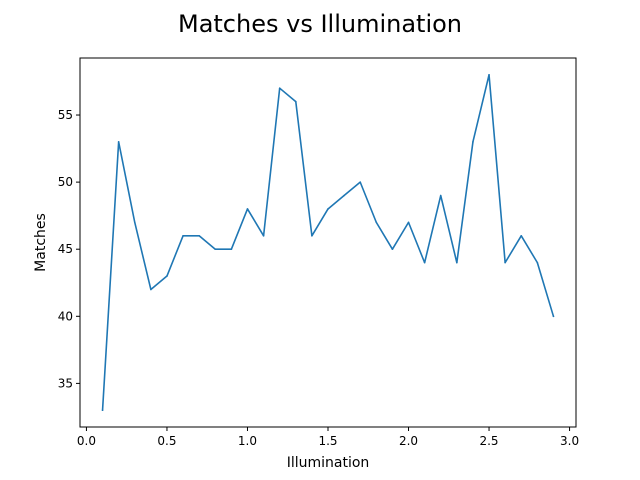 This screenshot has width=640, height=480. What do you see at coordinates (569, 441) in the screenshot?
I see `x-tick-label: 3.0` at bounding box center [569, 441].